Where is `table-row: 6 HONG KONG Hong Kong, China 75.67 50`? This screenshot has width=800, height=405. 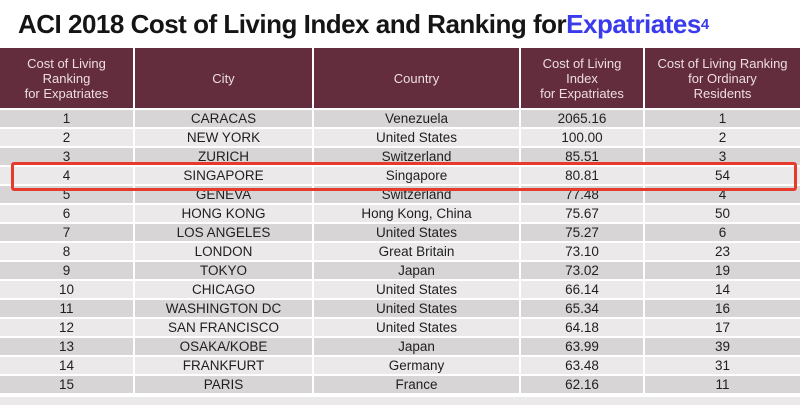 table-row: 6 HONG KONG Hong Kong, China 75.67 50 is located at coordinates (400, 214).